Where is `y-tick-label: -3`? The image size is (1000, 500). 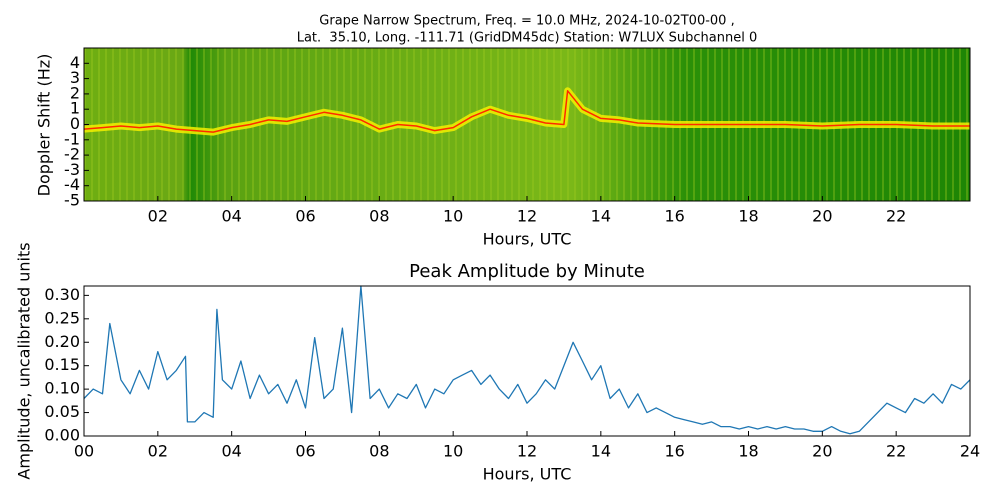
y-tick-label: -3 is located at coordinates (72, 169).